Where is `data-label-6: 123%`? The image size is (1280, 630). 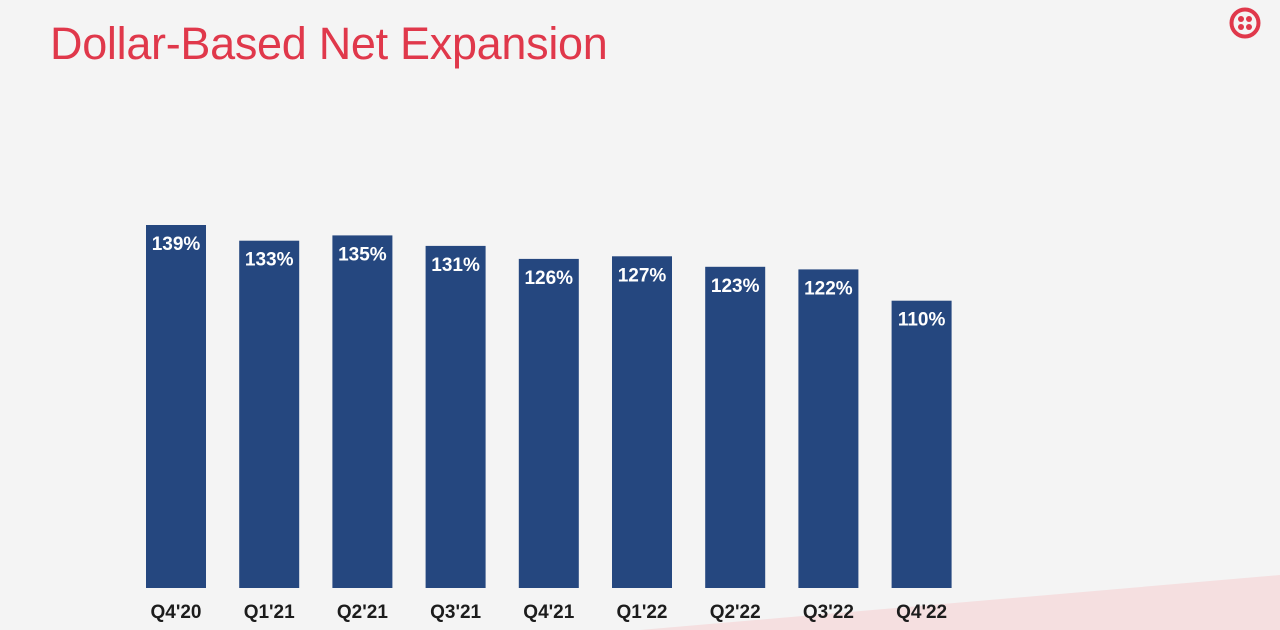
data-label-6: 123% is located at coordinates (735, 286).